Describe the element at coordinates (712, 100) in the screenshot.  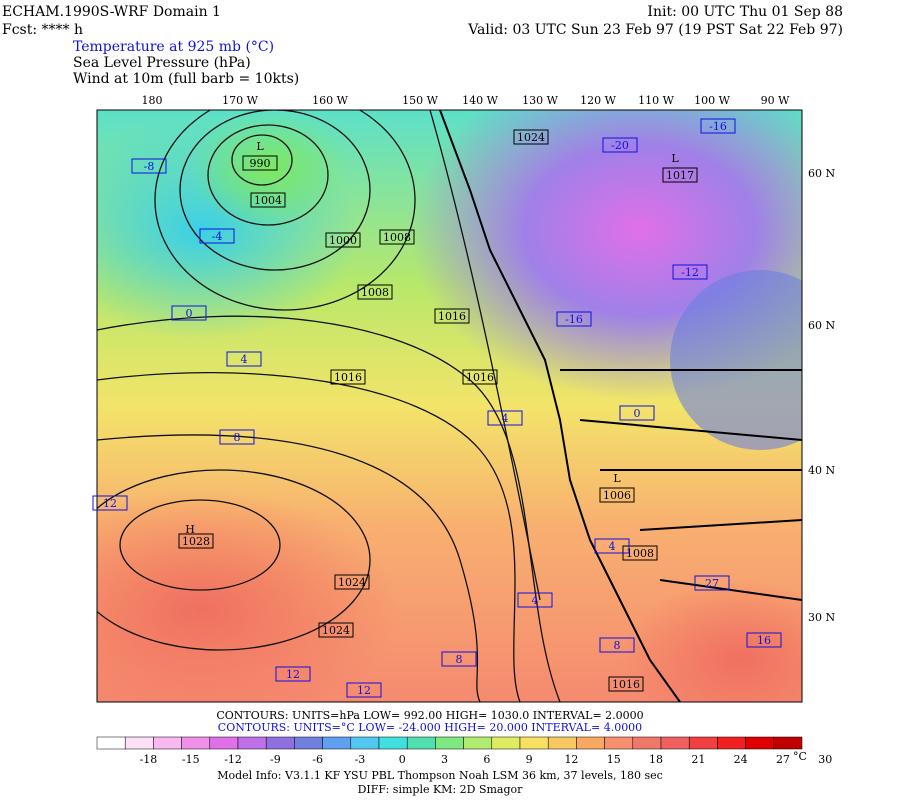
I see `lon-label: 100 W` at that location.